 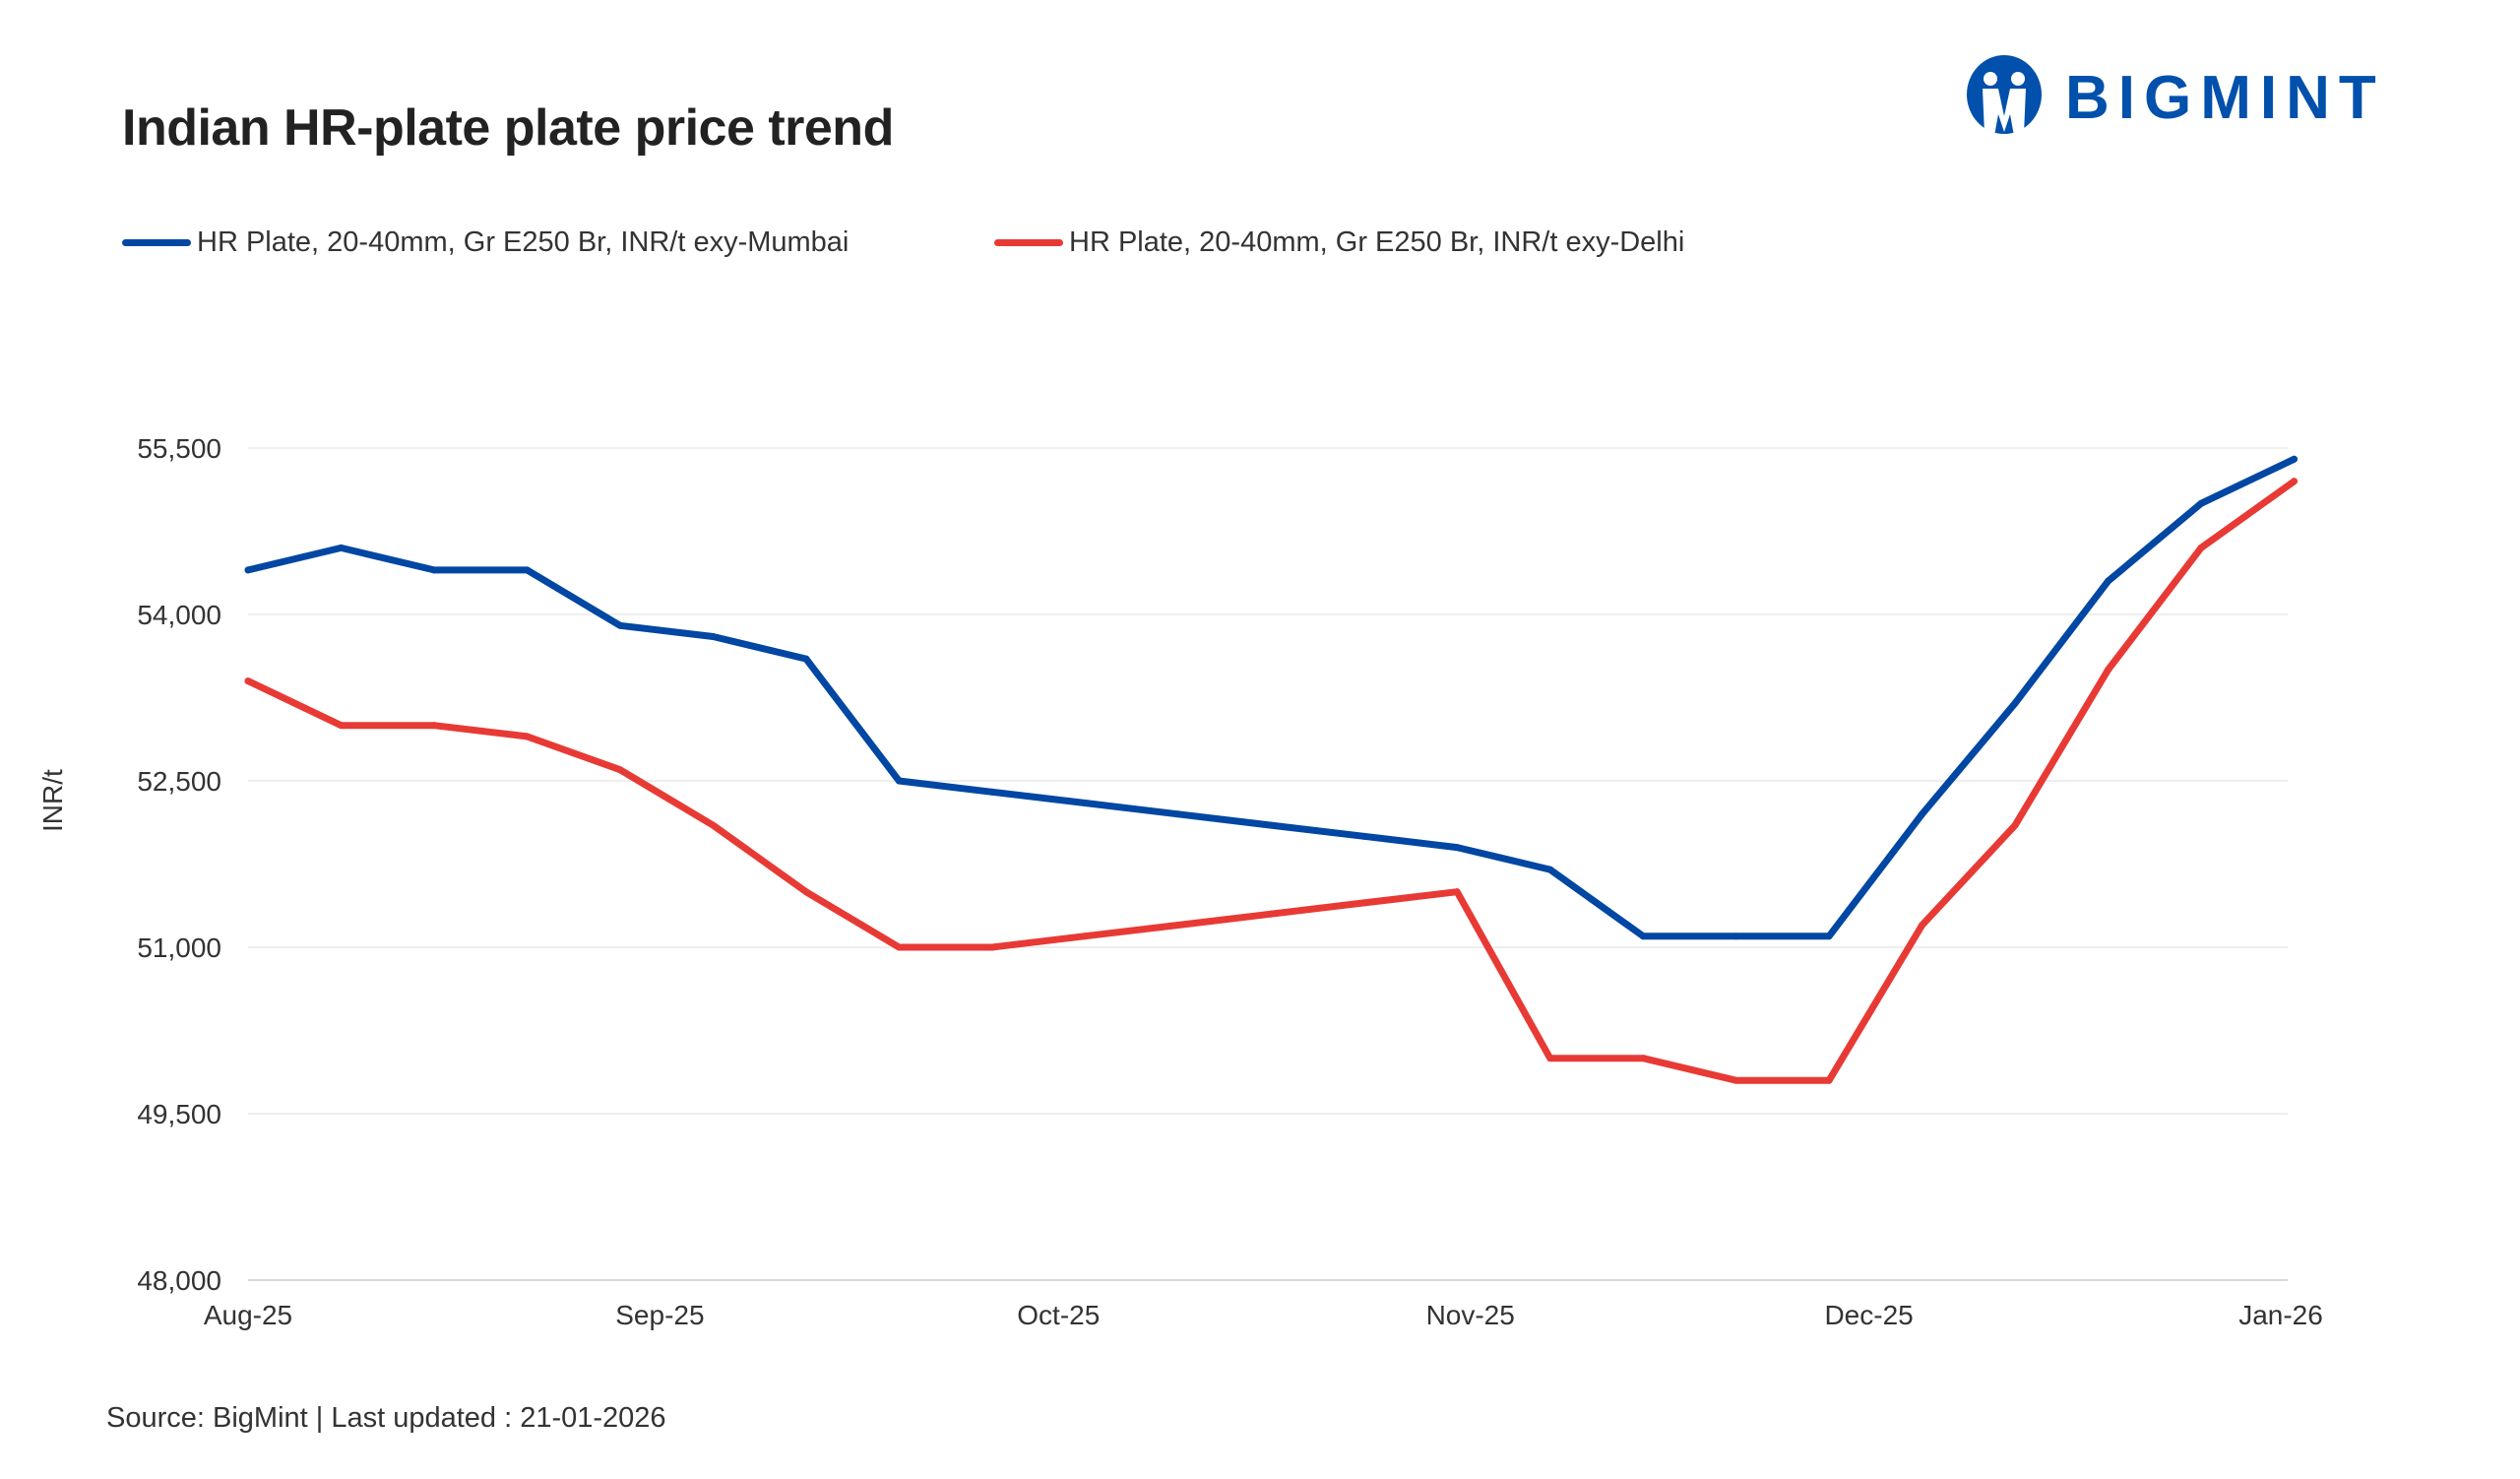 I want to click on logo-text: BIGMINT, so click(x=2225, y=97).